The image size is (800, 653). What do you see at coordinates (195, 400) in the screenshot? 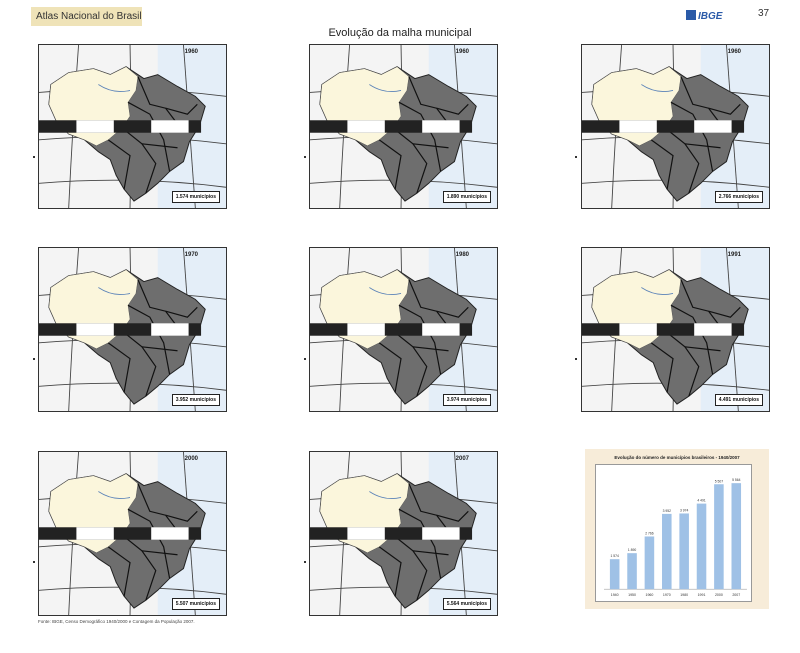
I see `municipality-count: 3.952 municípios` at bounding box center [195, 400].